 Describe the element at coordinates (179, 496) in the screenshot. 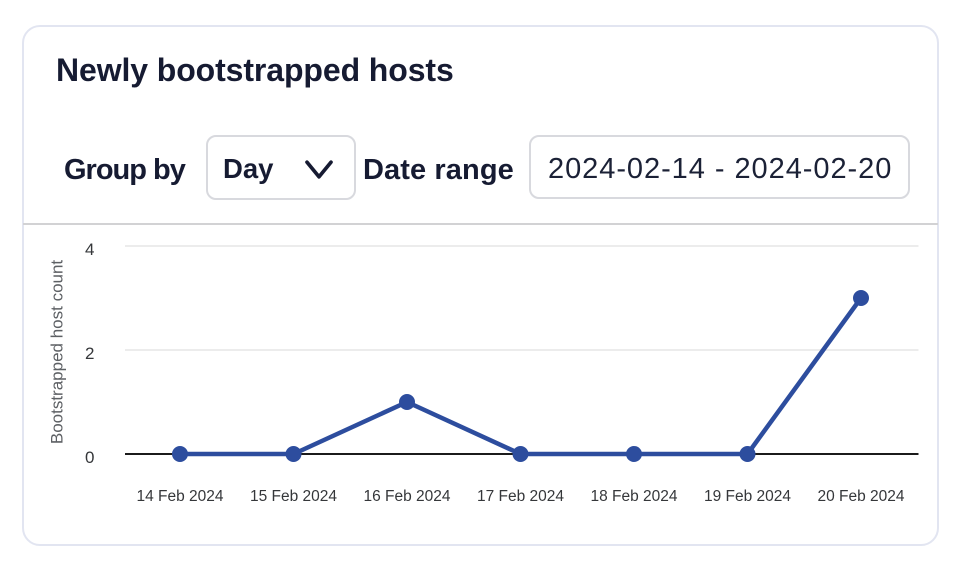

I see `svg-text: 14 Feb 2024` at that location.